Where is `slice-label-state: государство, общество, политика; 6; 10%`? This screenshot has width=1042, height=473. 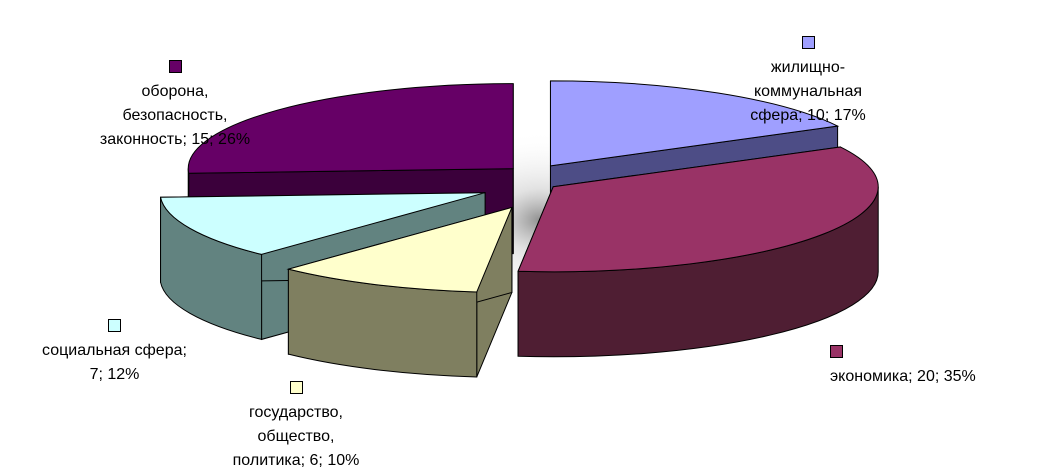 slice-label-state: государство, общество, политика; 6; 10% is located at coordinates (296, 413).